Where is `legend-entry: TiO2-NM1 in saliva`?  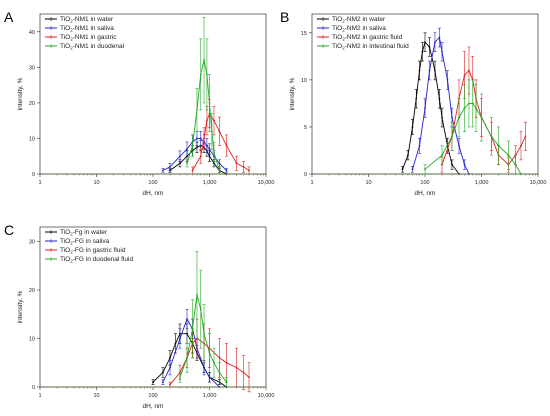
legend-entry: TiO2-NM1 in saliva is located at coordinates (87, 29).